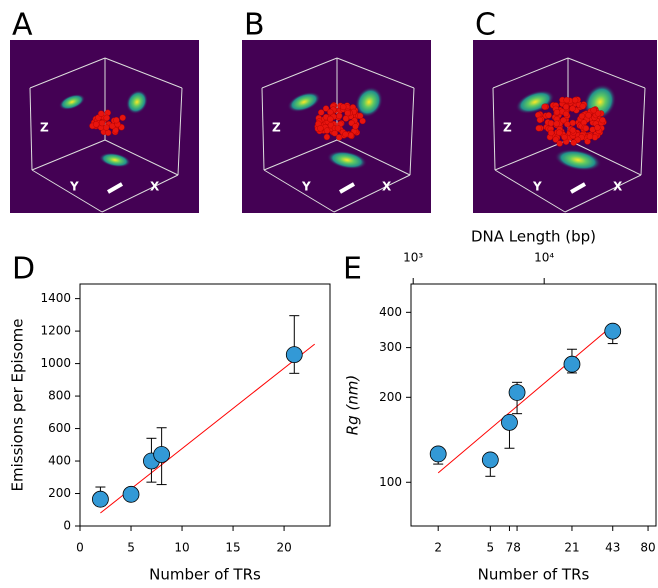 This screenshot has width=658, height=588. What do you see at coordinates (232, 548) in the screenshot?
I see `x-tick-label: 15` at bounding box center [232, 548].